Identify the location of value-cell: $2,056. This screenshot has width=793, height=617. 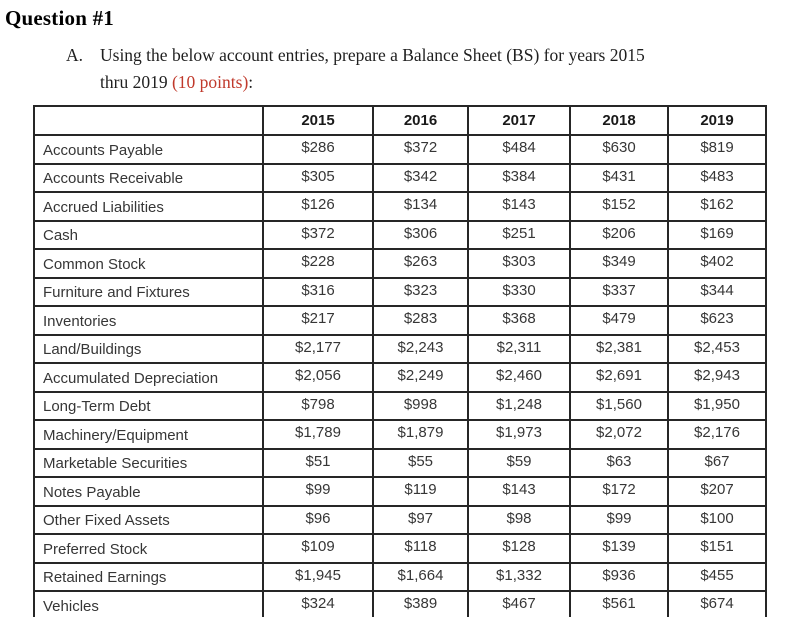
(318, 377).